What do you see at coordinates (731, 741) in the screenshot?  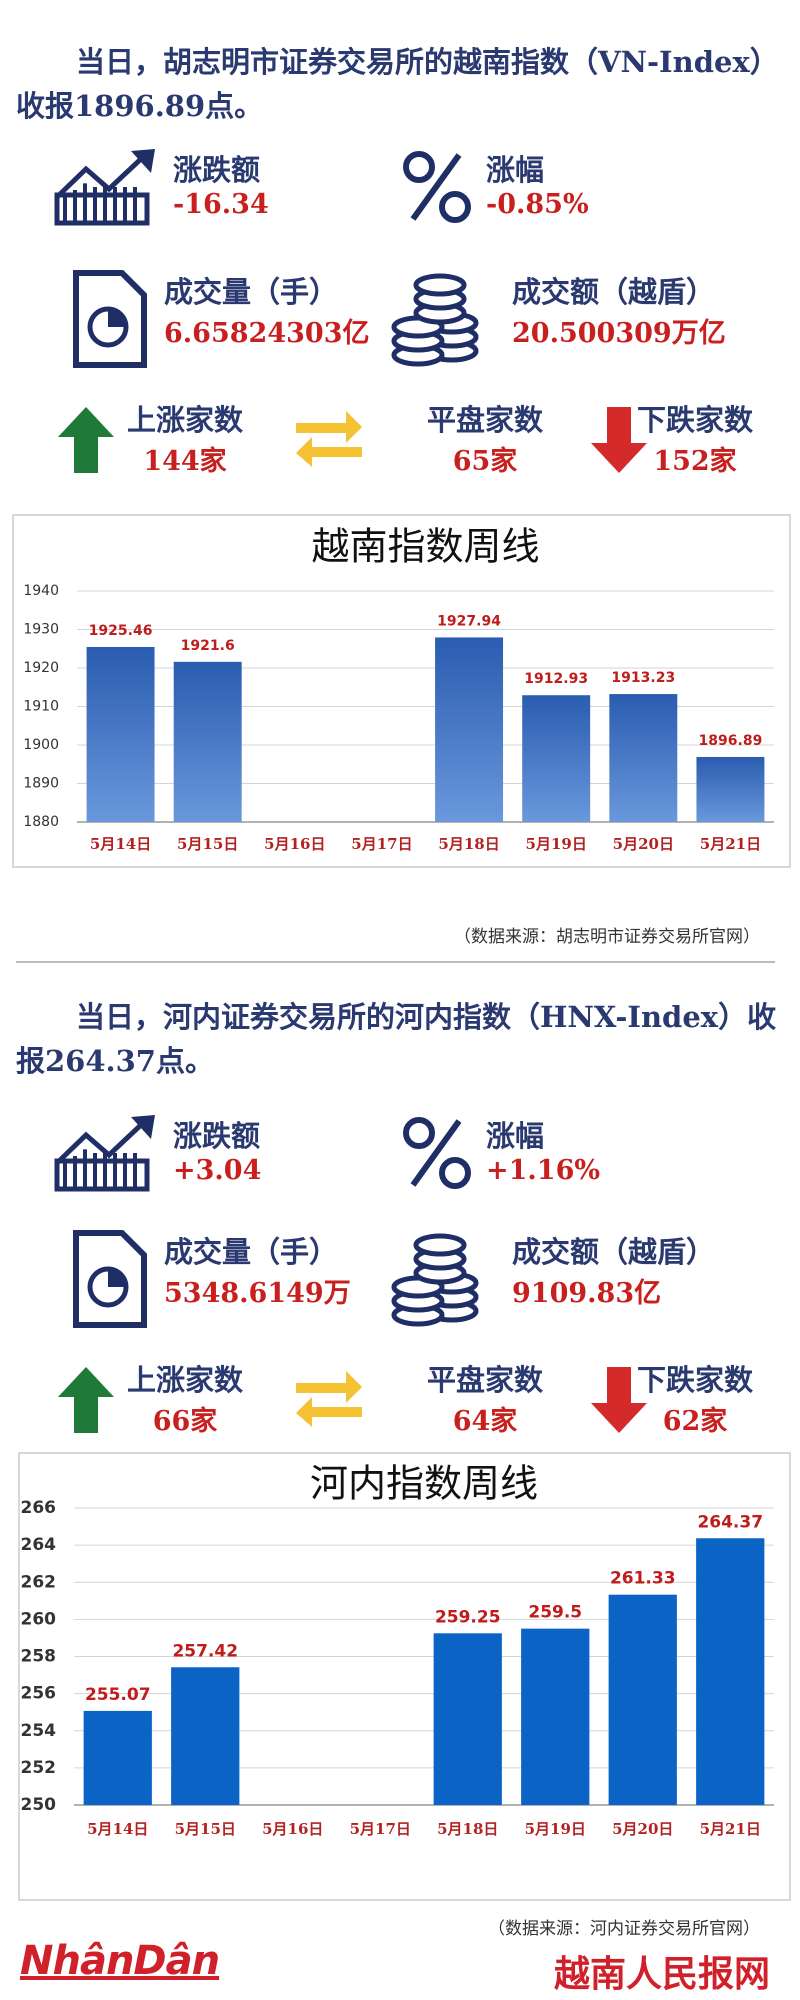 I see `value-label: 1896.89` at bounding box center [731, 741].